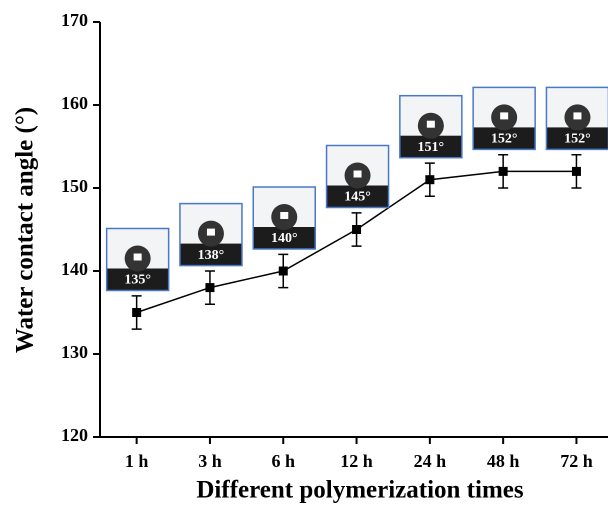  What do you see at coordinates (25, 230) in the screenshot?
I see `y-axis-title: Water contact angle (°)` at bounding box center [25, 230].